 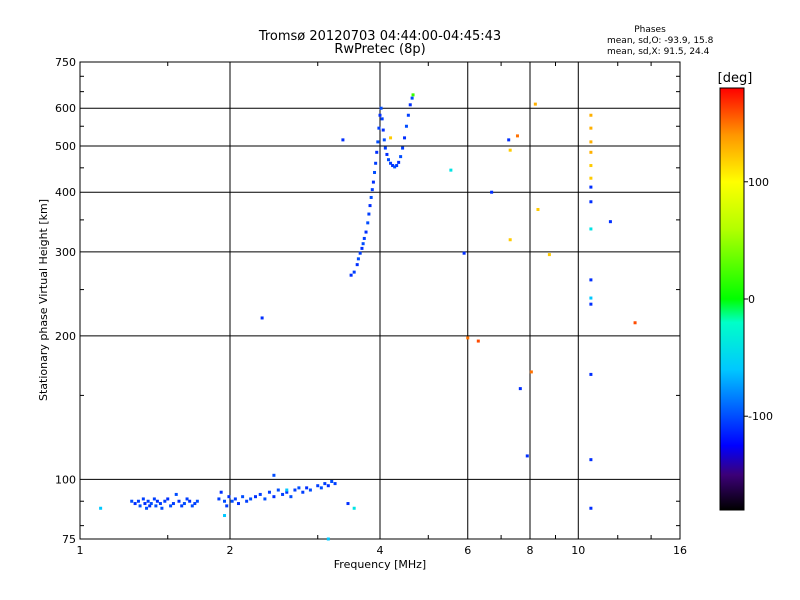 What do you see at coordinates (230, 550) in the screenshot?
I see `x-tick-label: 2` at bounding box center [230, 550].